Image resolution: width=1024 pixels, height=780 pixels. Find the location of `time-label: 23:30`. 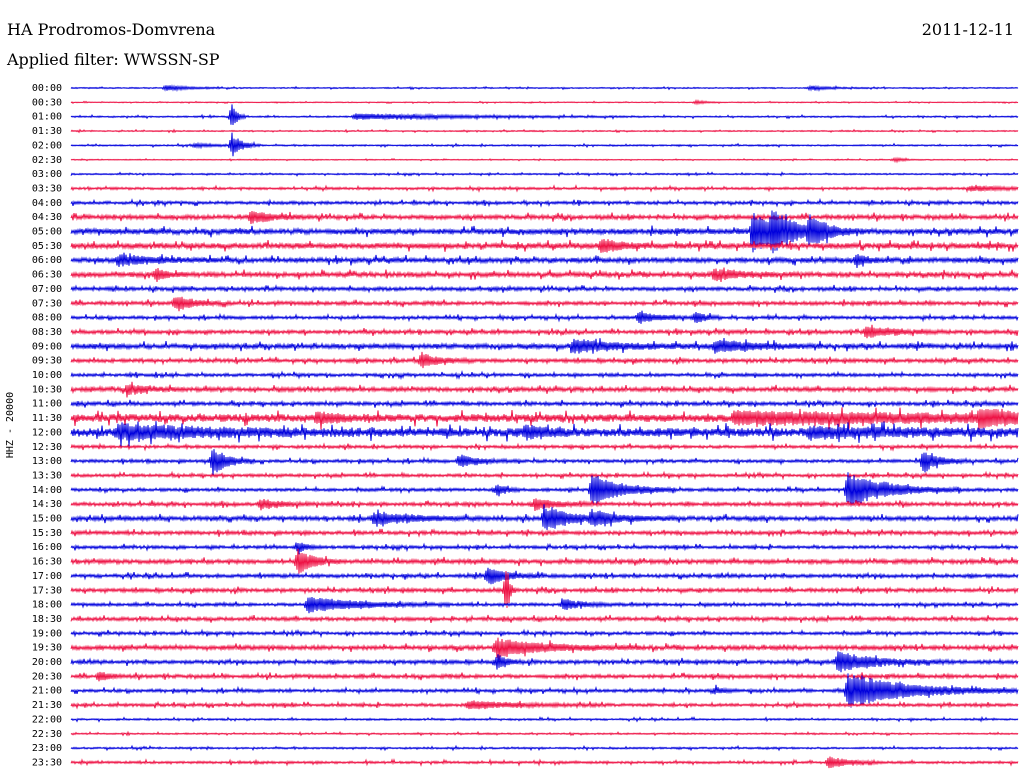

time-label: 23:30 is located at coordinates (47, 762).